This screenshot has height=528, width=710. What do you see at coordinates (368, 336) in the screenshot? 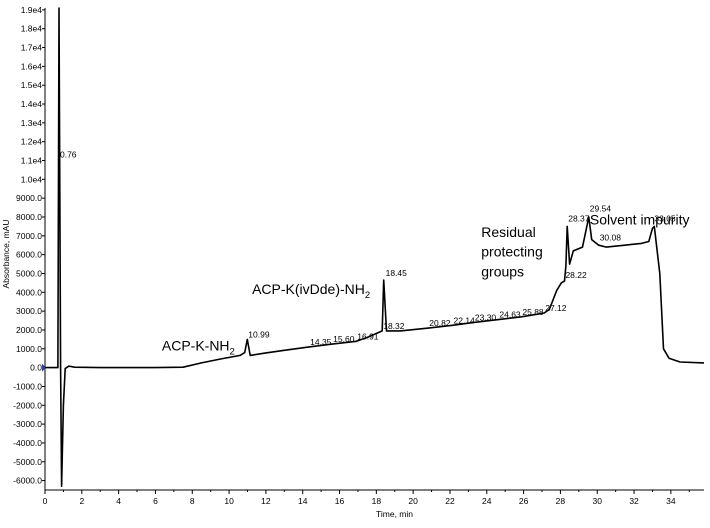
I see `peak-label: 16.91` at bounding box center [368, 336].